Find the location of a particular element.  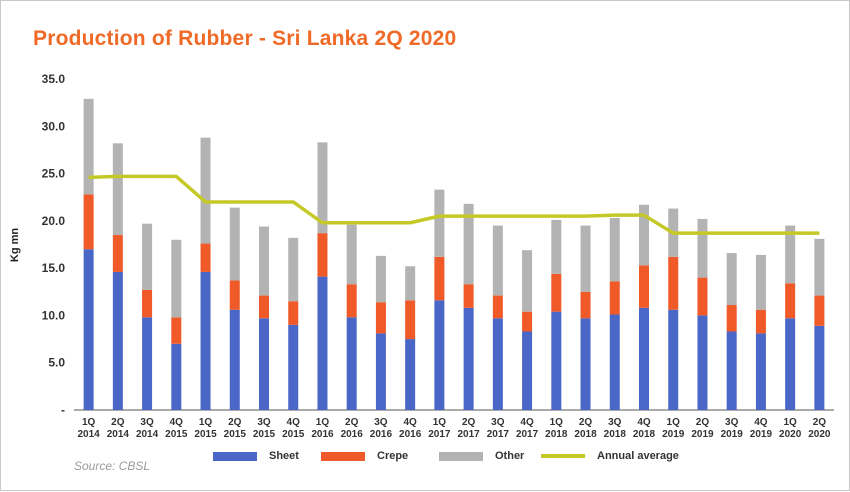

legend-item-other: Other is located at coordinates (481, 456).